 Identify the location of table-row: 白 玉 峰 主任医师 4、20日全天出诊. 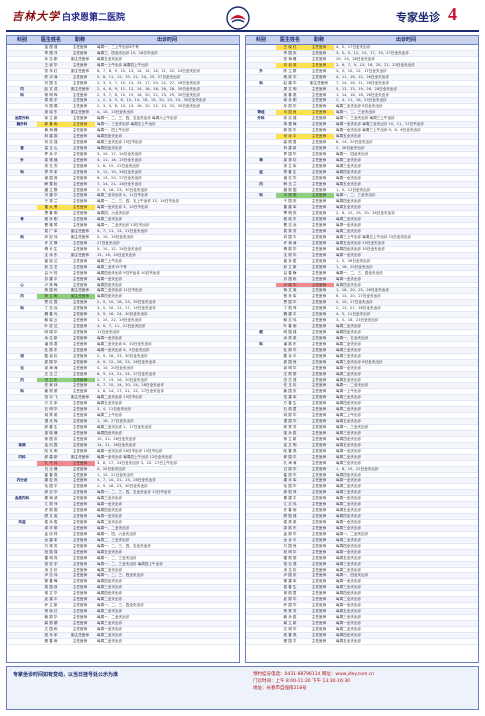
(123, 469).